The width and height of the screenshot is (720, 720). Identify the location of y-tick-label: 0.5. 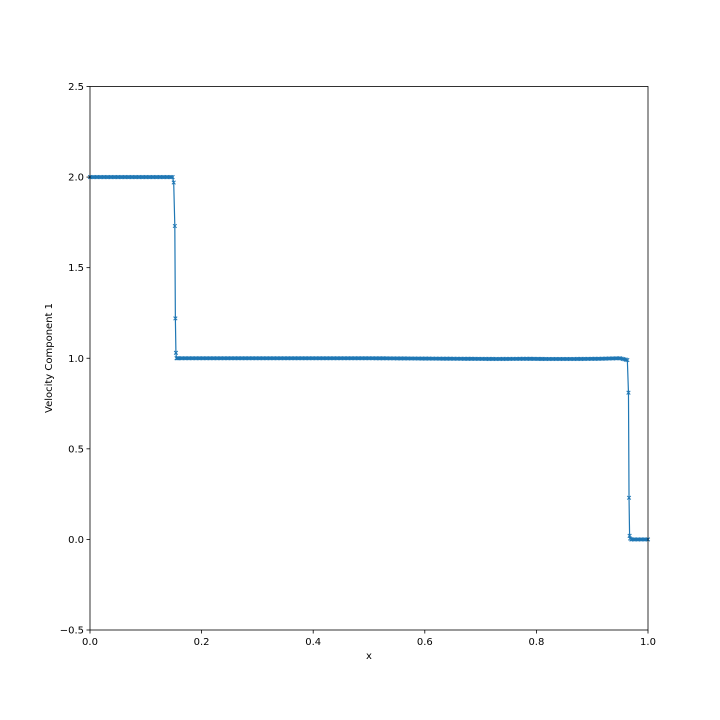
(76, 449).